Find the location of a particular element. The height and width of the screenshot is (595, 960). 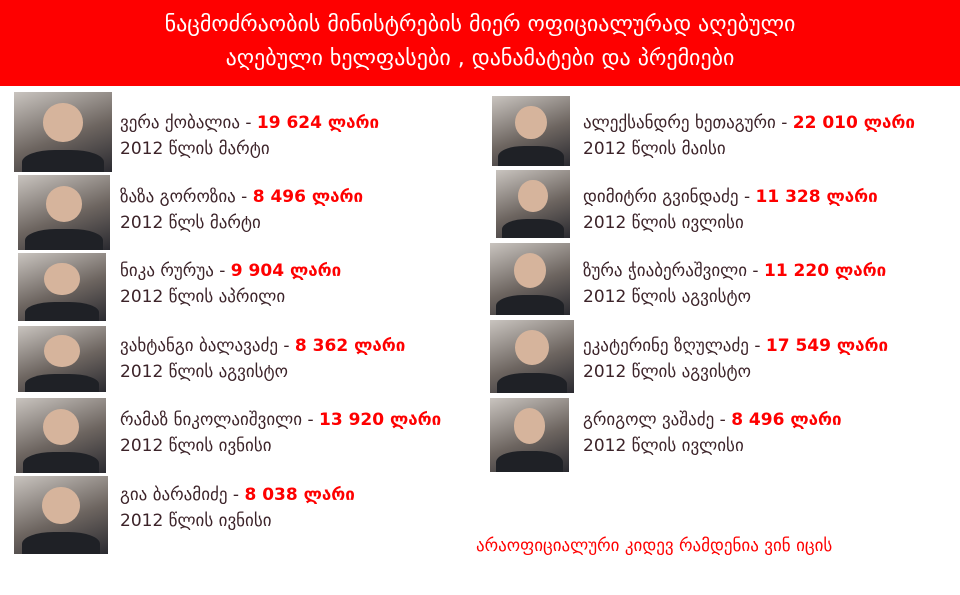

salary-amount: 19 624 ლარი is located at coordinates (318, 123).